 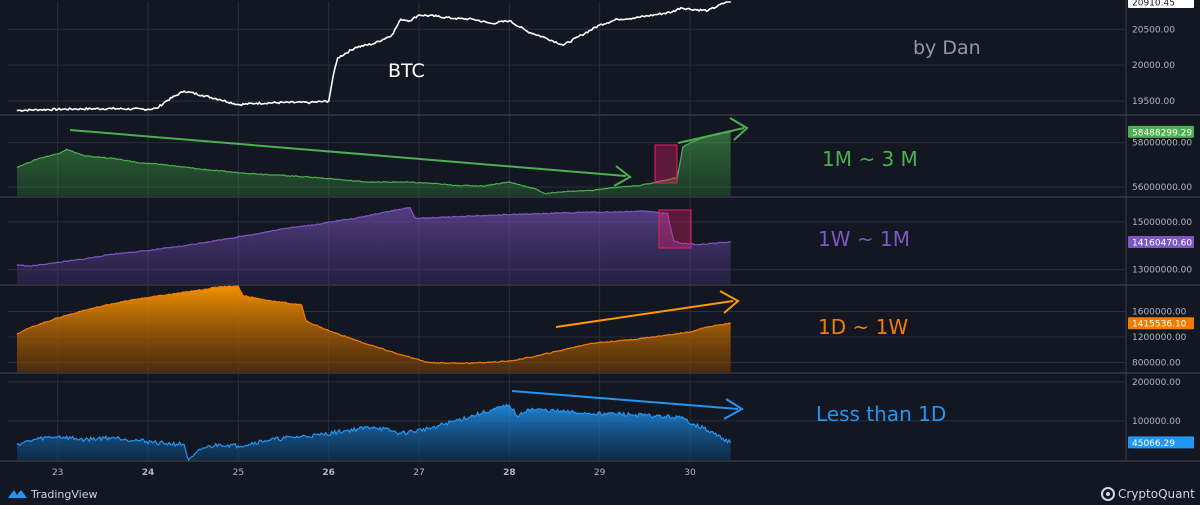 I want to click on last-value-label: 20910.45, so click(x=1153, y=4).